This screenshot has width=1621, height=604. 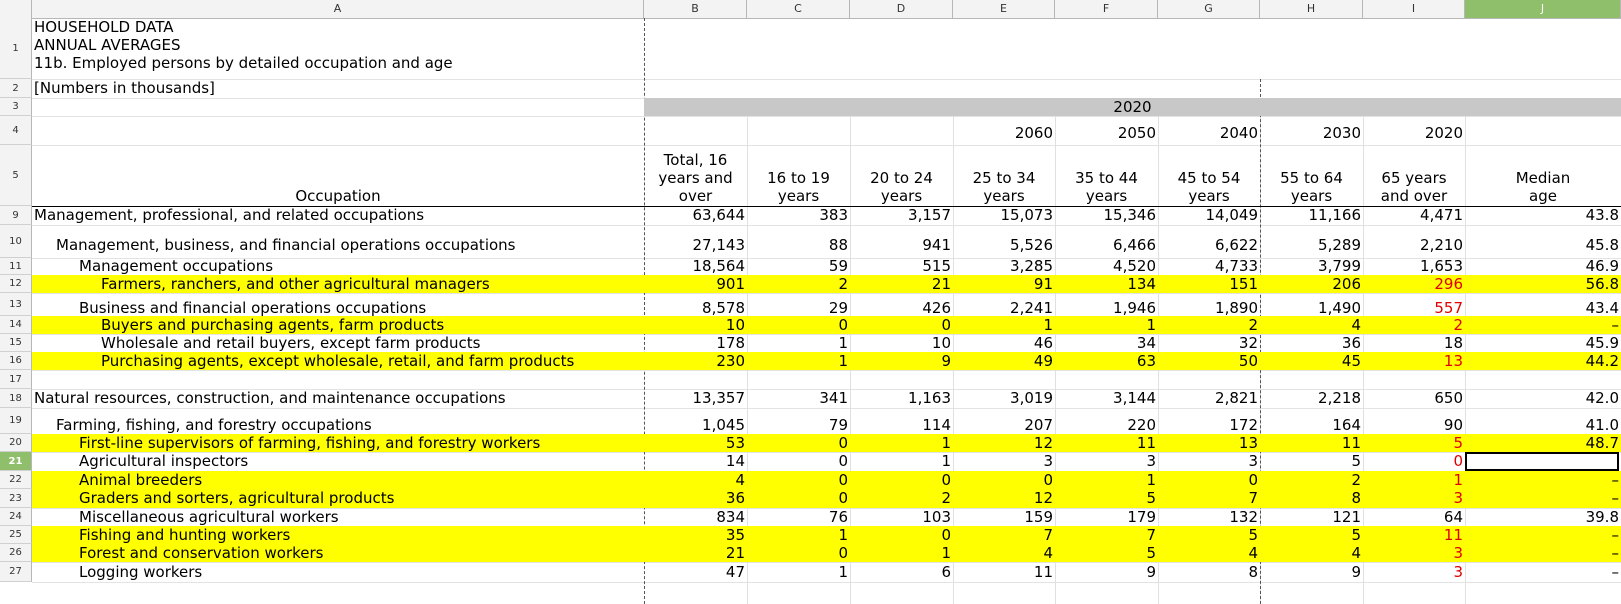 What do you see at coordinates (16, 48) in the screenshot?
I see `row-header-1: 1` at bounding box center [16, 48].